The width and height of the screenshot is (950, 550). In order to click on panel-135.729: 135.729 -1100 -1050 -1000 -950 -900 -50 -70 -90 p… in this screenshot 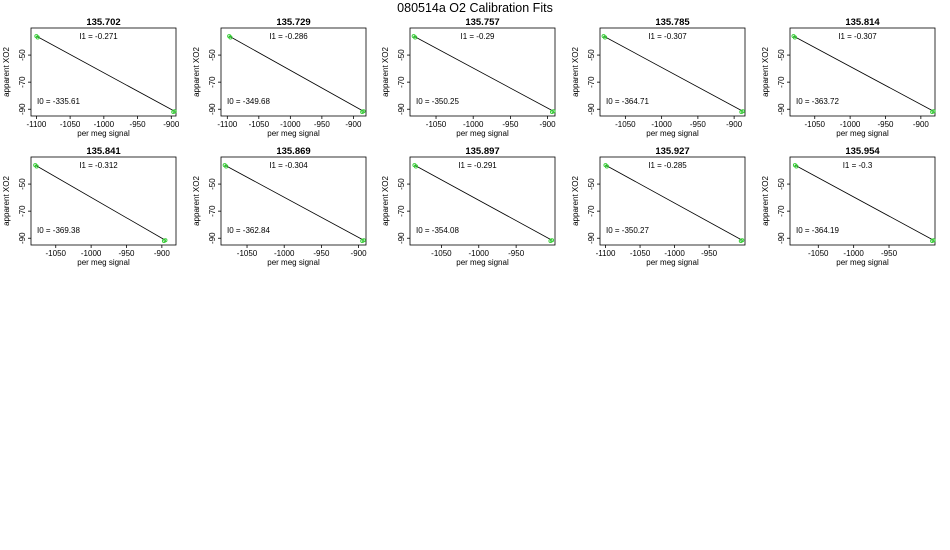, I will do `click(279, 77)`.